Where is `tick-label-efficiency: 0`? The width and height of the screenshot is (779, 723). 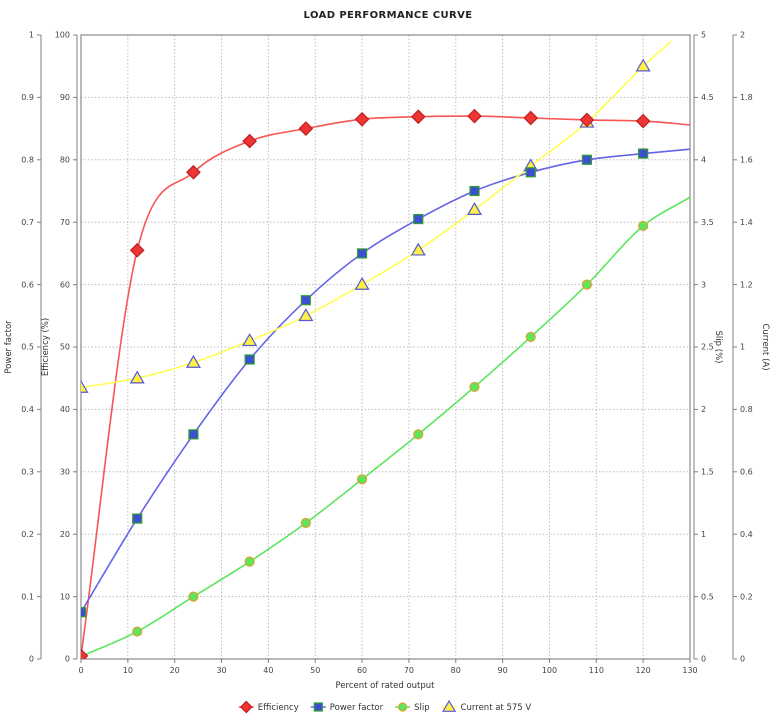 tick-label-efficiency: 0 is located at coordinates (67, 659).